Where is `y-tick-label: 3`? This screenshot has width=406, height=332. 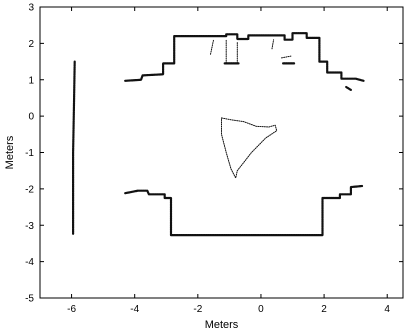 y-tick-label: 3 is located at coordinates (31, 8).